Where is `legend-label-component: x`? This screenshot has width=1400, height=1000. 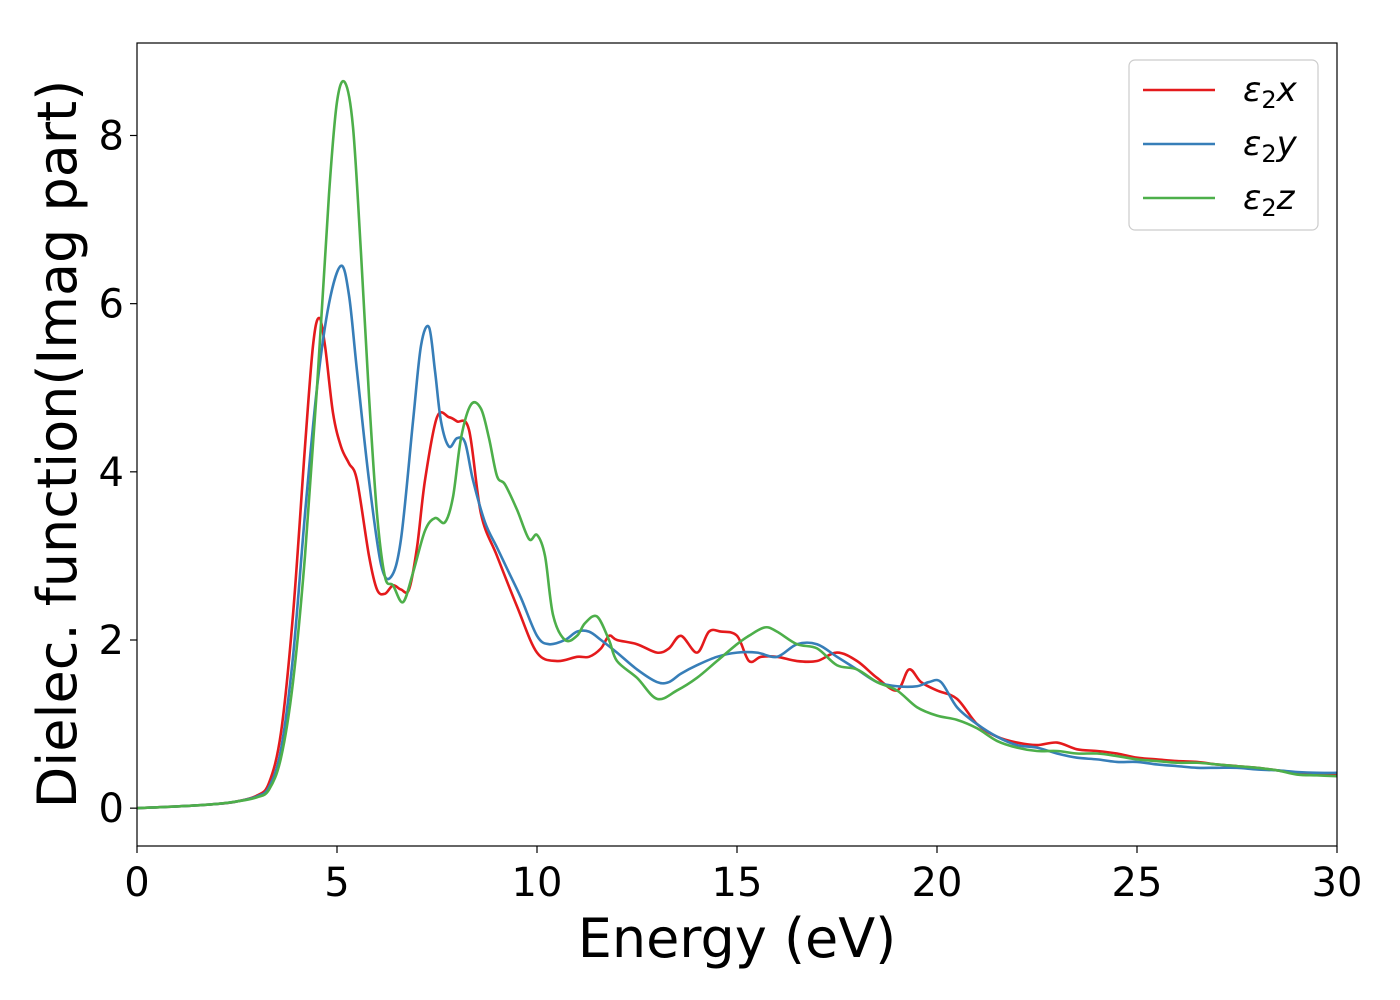 legend-label-component: x is located at coordinates (1287, 90).